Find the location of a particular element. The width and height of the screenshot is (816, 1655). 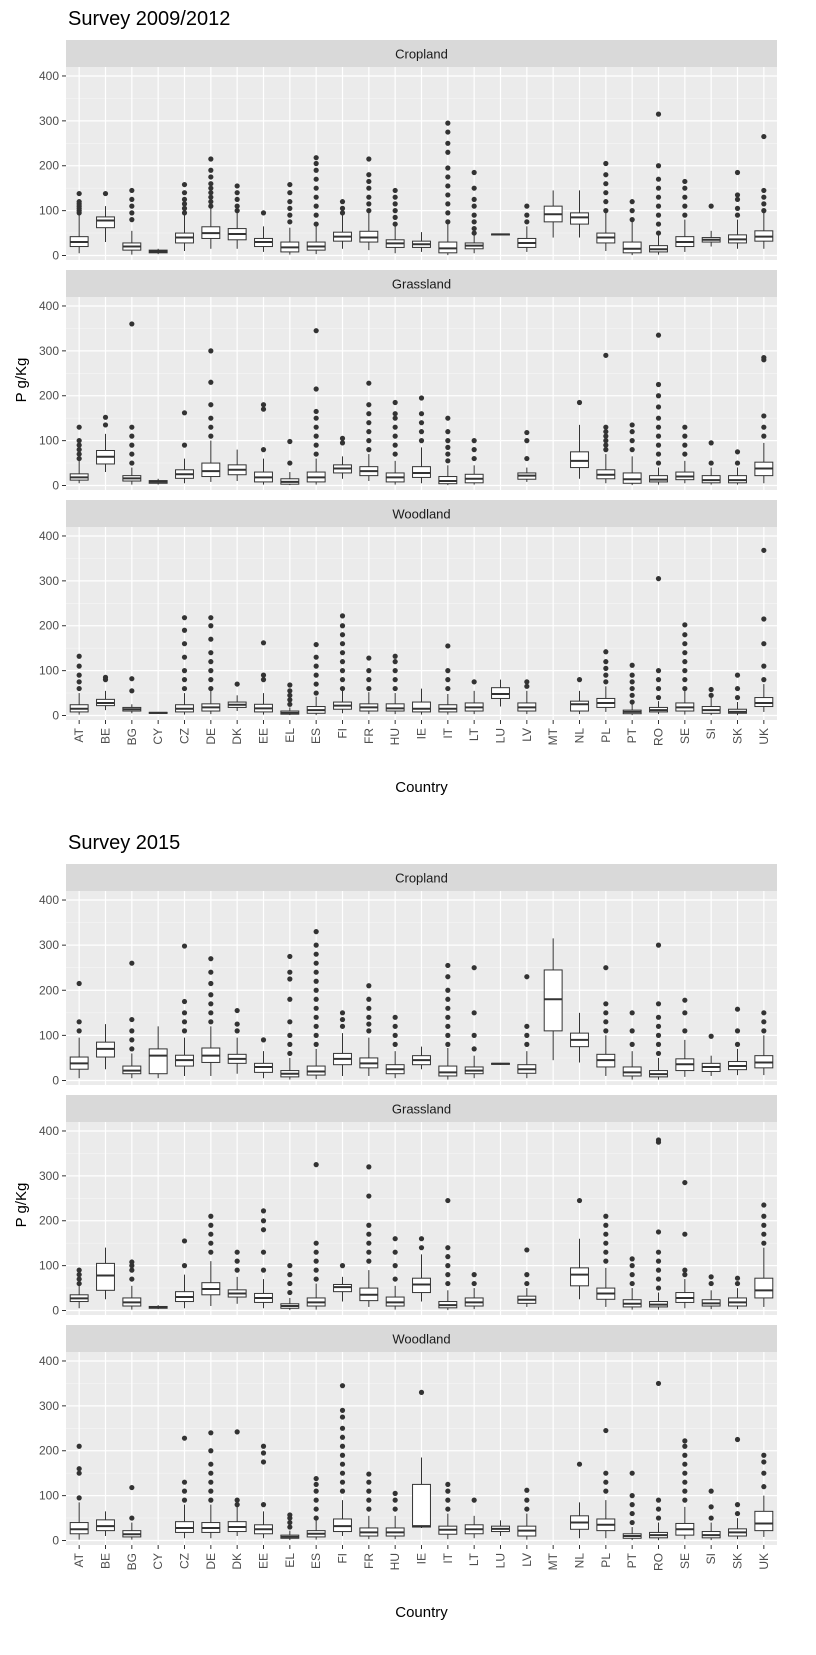

facet-label: Cropland is located at coordinates (421, 54).